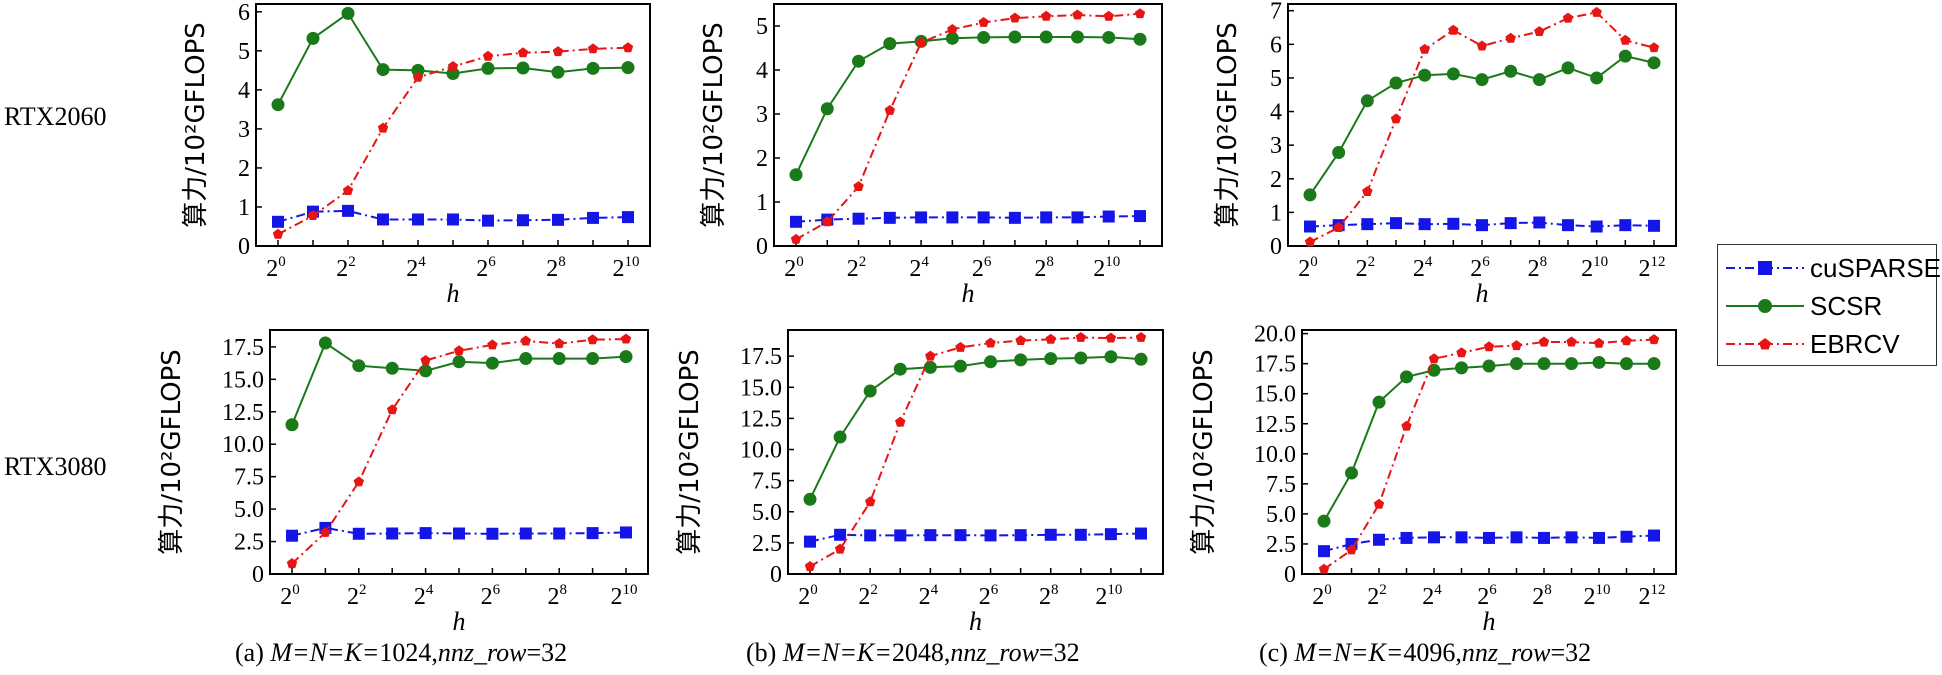  I want to click on y-tick-label: 2, so click(244, 169).